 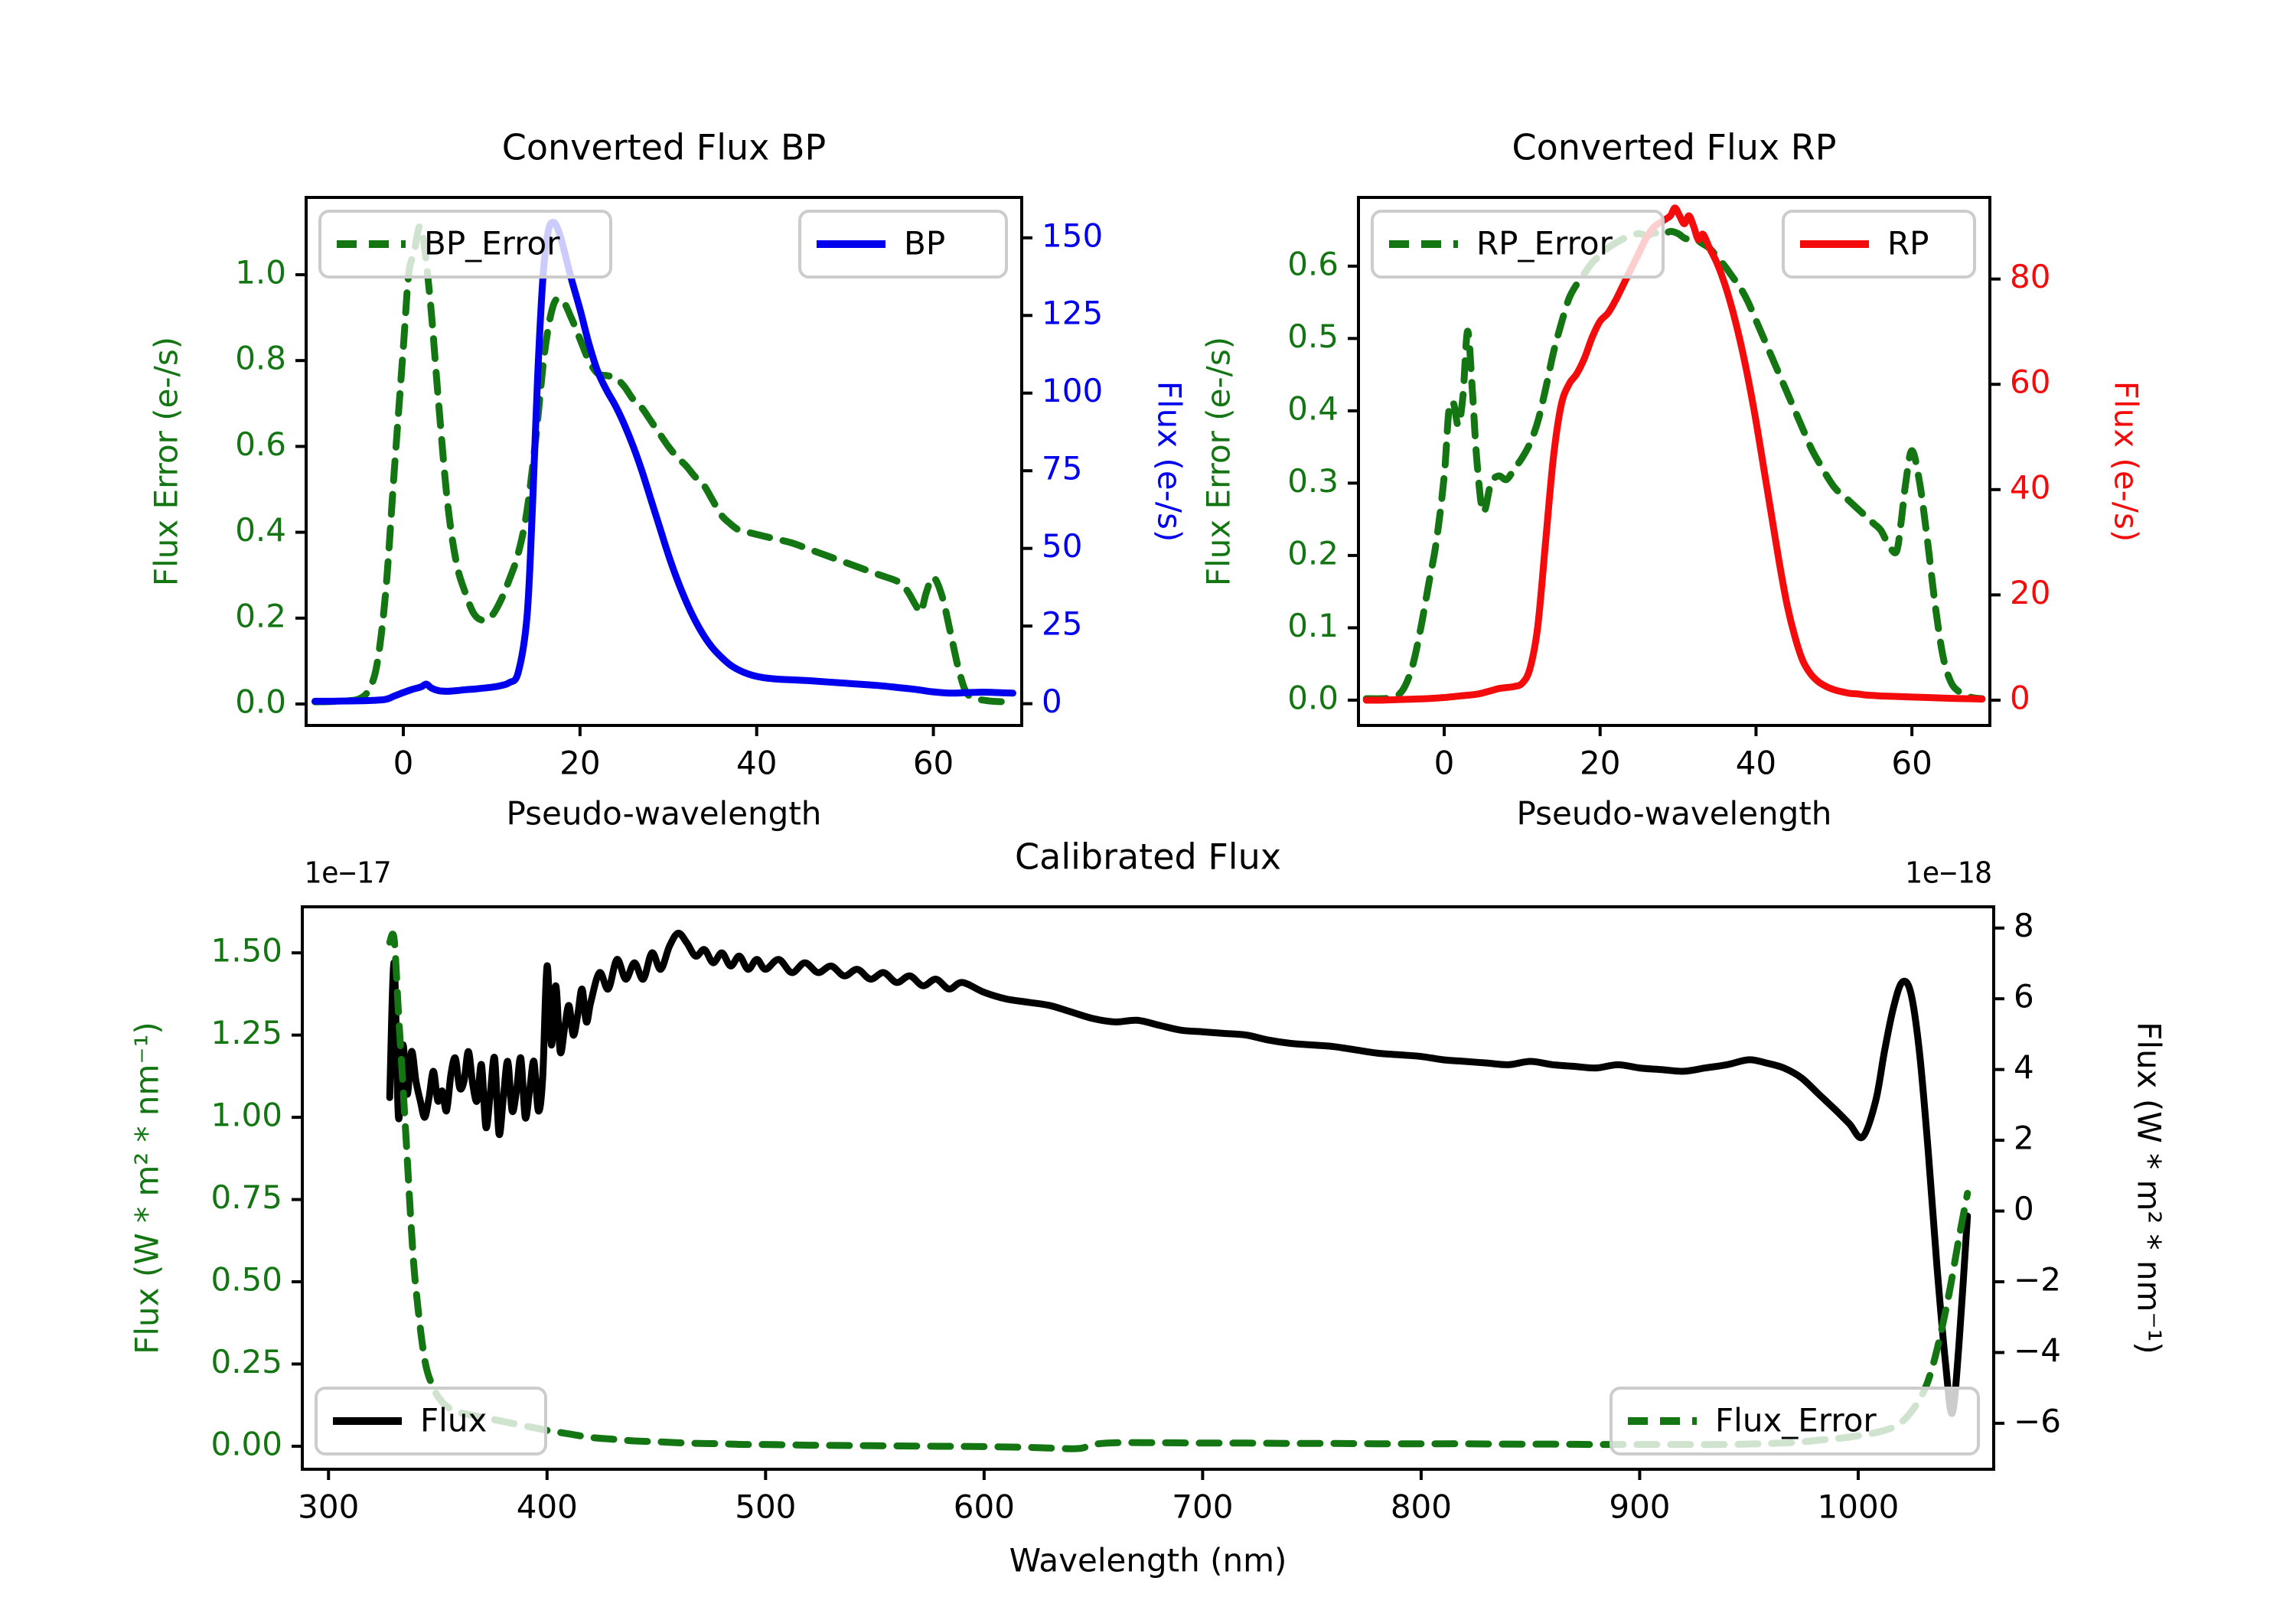 What do you see at coordinates (1674, 147) in the screenshot?
I see `panel-title-rp: Converted Flux RP` at bounding box center [1674, 147].